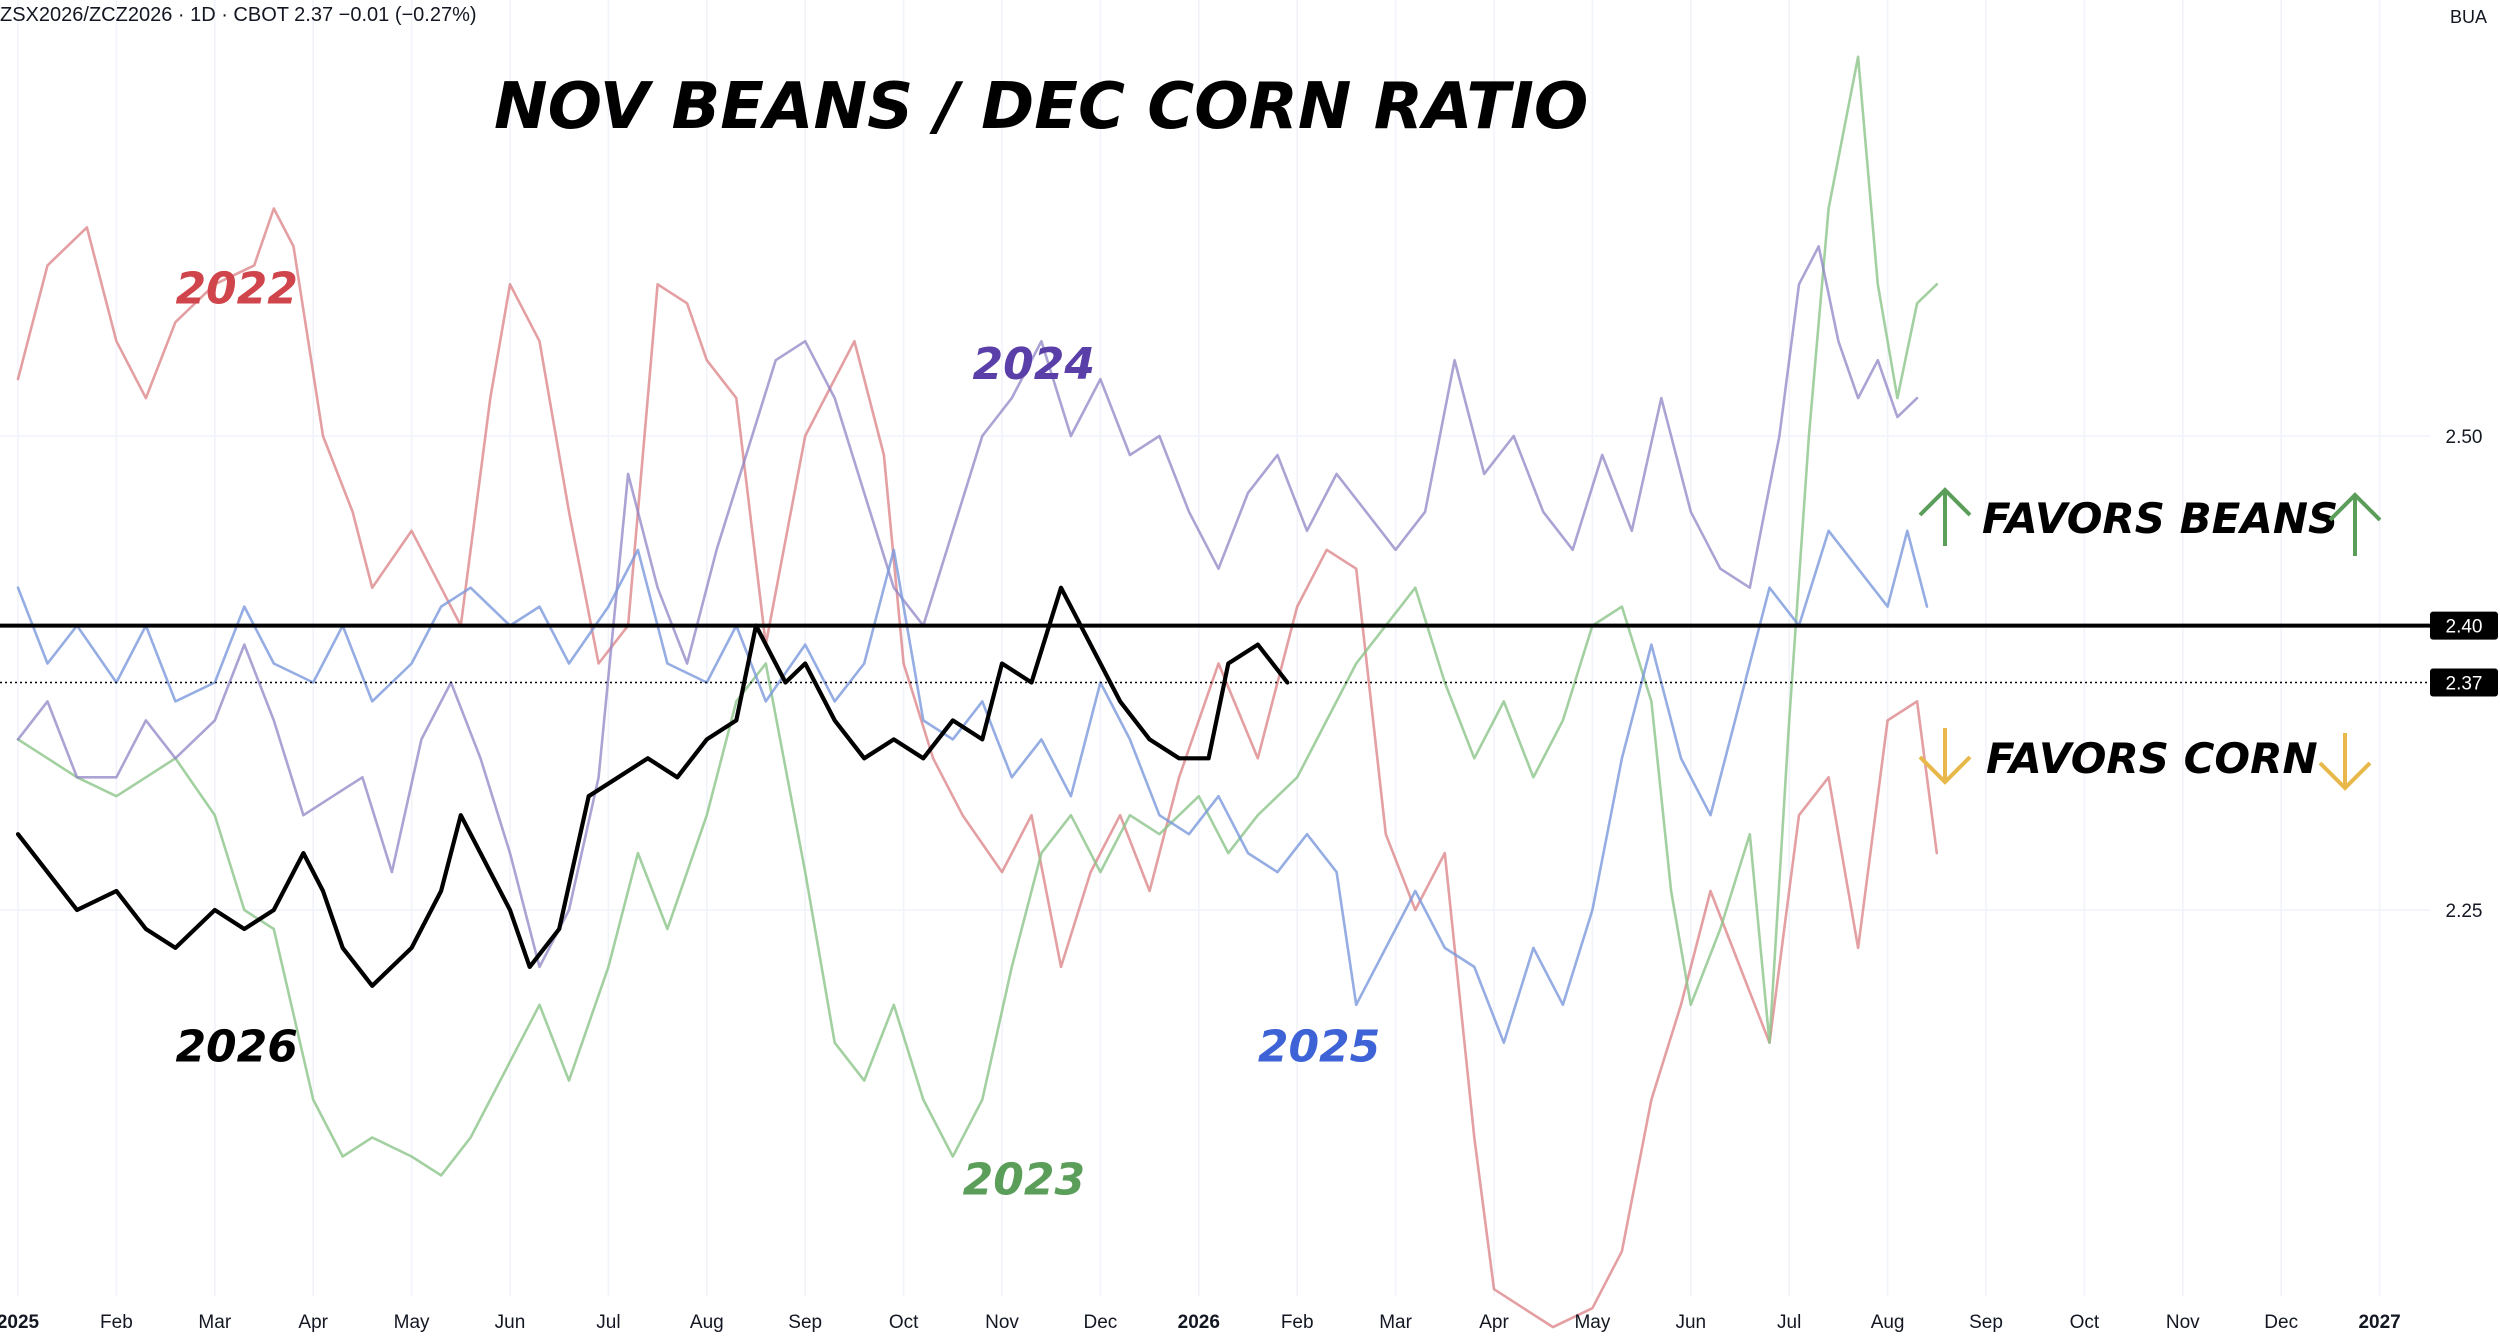 This screenshot has height=1341, width=2500. I want to click on price-line-badge: 2.40, so click(2464, 625).